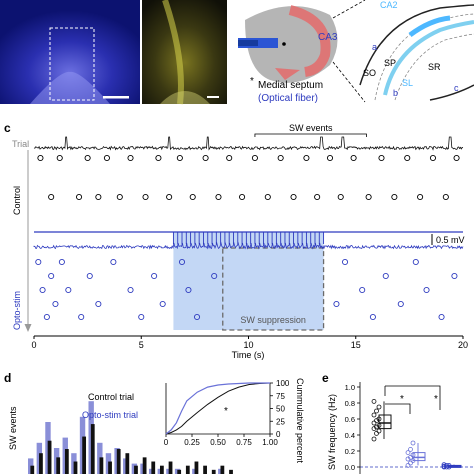  Describe the element at coordinates (213, 97) in the screenshot. I see `scale-bar-right` at that location.